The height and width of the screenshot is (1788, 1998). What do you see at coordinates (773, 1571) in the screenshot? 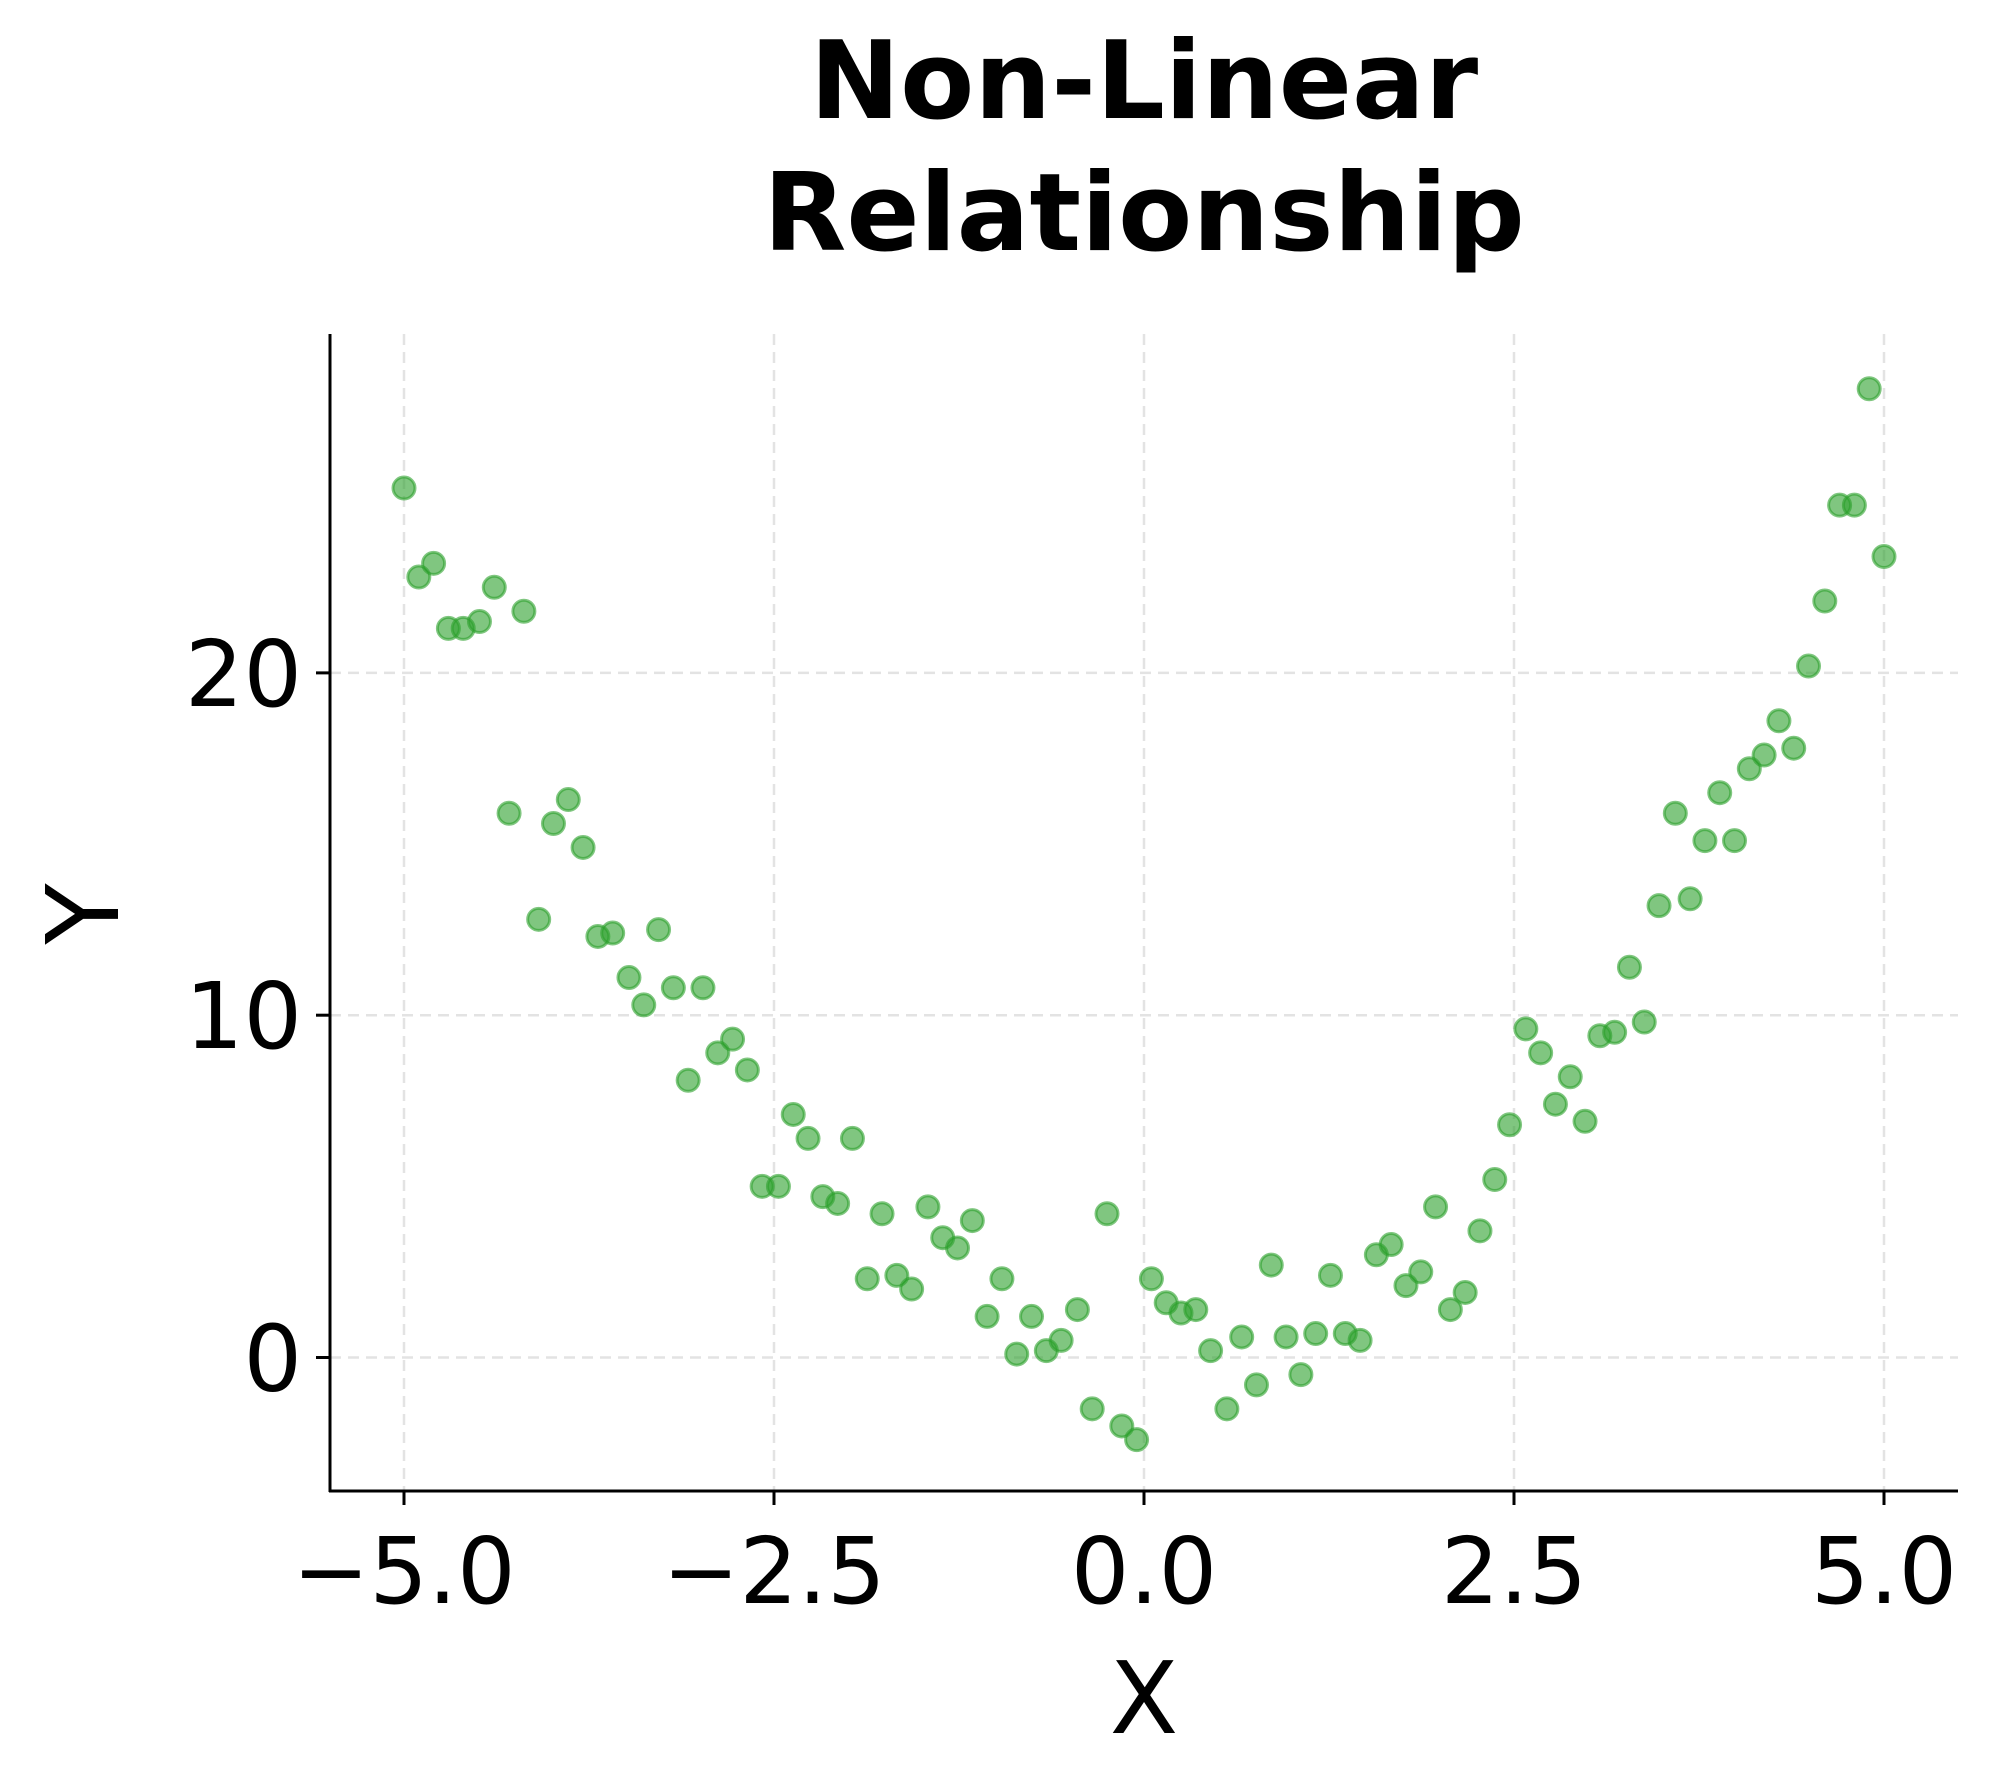
I see `x-tick-label: −2.5` at bounding box center [773, 1571].